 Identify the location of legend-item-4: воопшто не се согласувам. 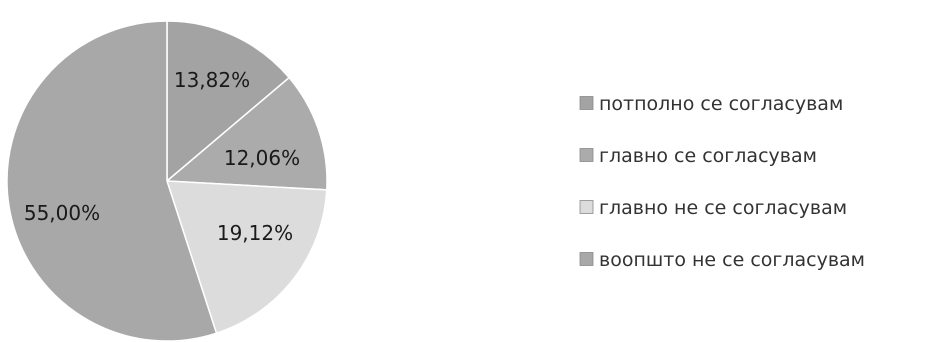
(722, 260).